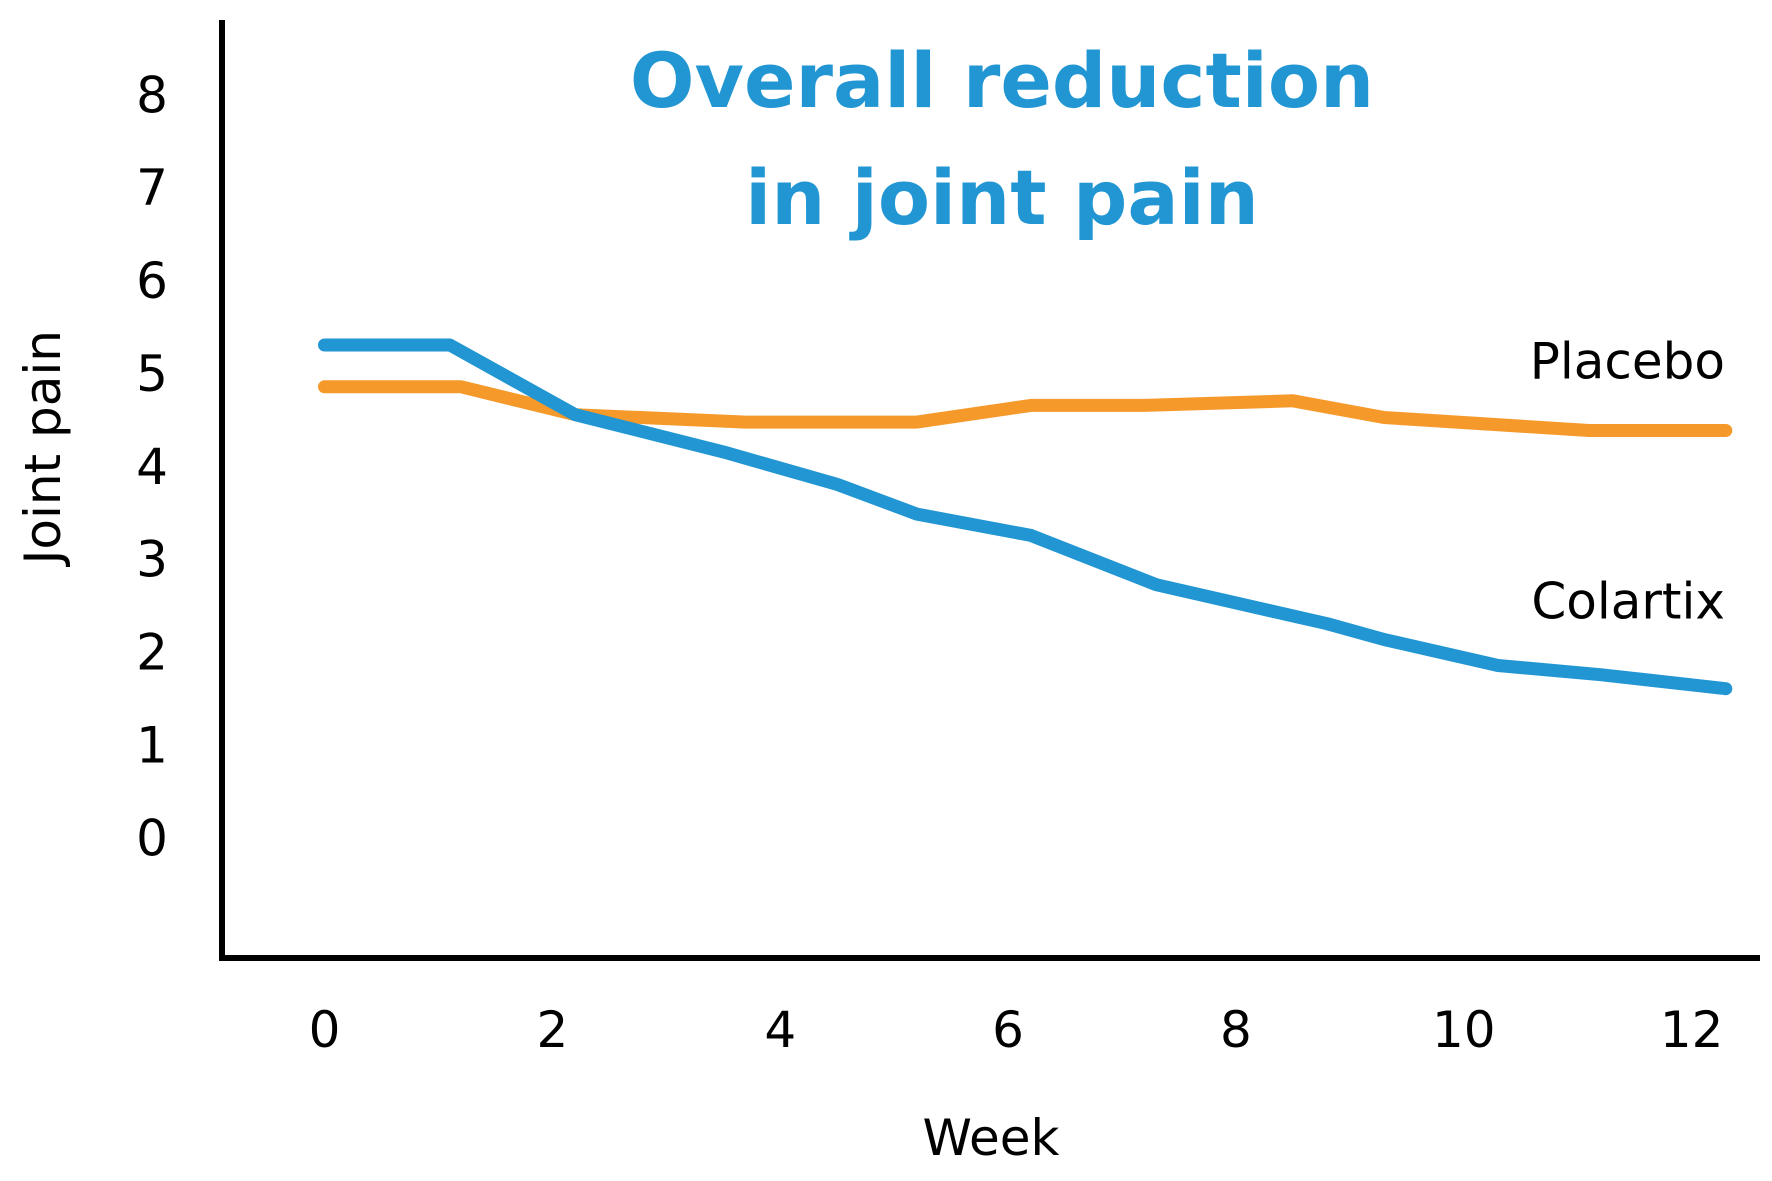 This screenshot has width=1772, height=1181. What do you see at coordinates (991, 1138) in the screenshot?
I see `x-axis-label: Week` at bounding box center [991, 1138].